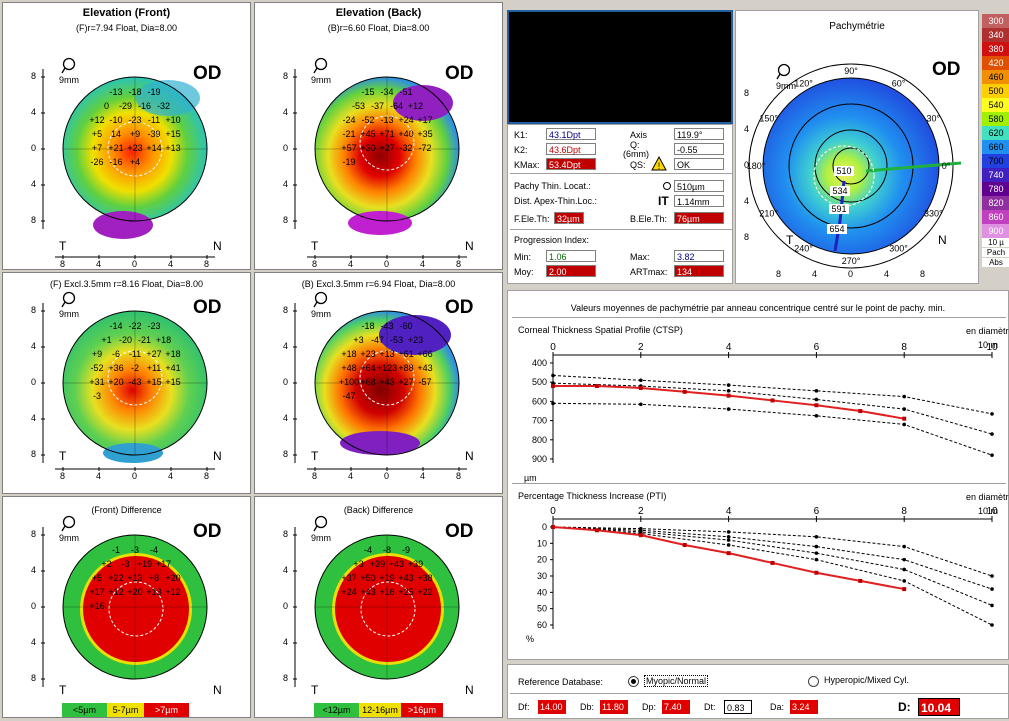 This screenshot has height=721, width=1009. I want to click on x-tick-label: 4, so click(729, 347).